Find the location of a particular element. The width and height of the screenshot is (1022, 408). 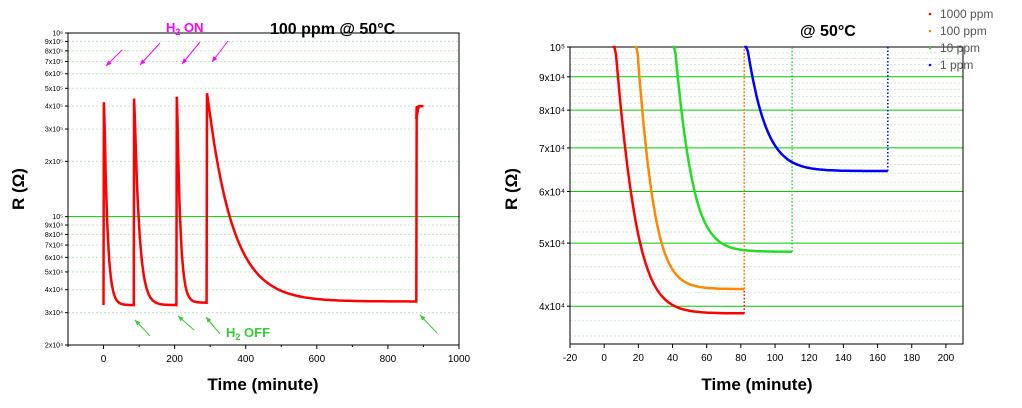

left-y-tick-label: 4x10⁴ is located at coordinates (54, 290).